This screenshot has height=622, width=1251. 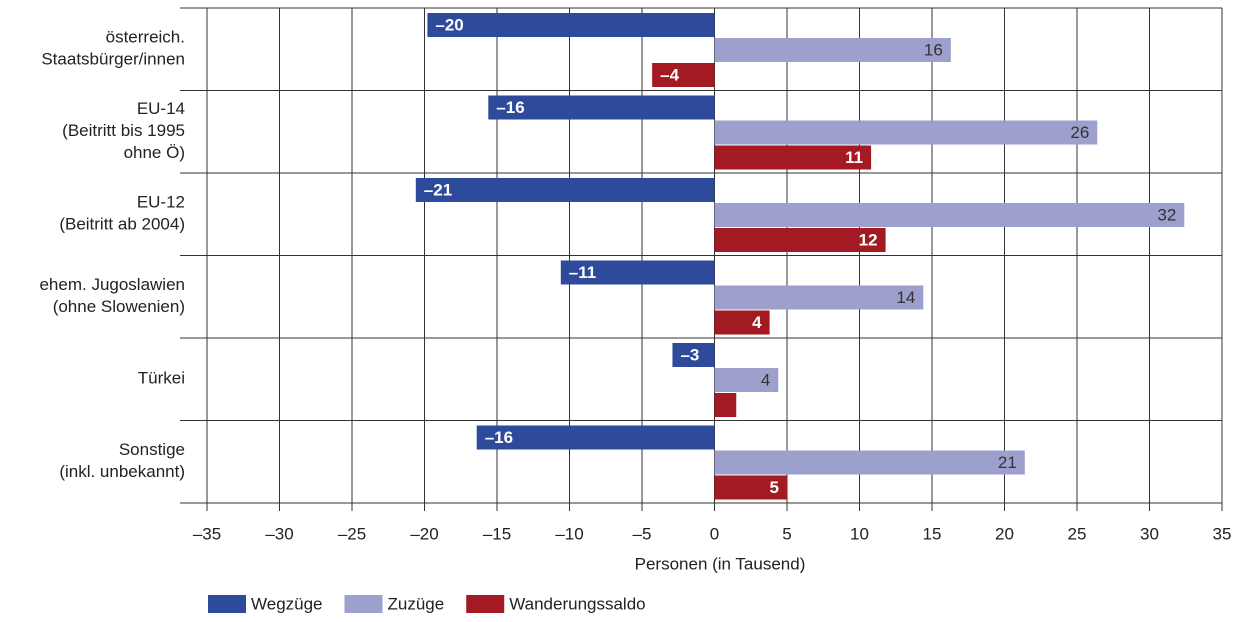 I want to click on value-label: –4, so click(x=669, y=74).